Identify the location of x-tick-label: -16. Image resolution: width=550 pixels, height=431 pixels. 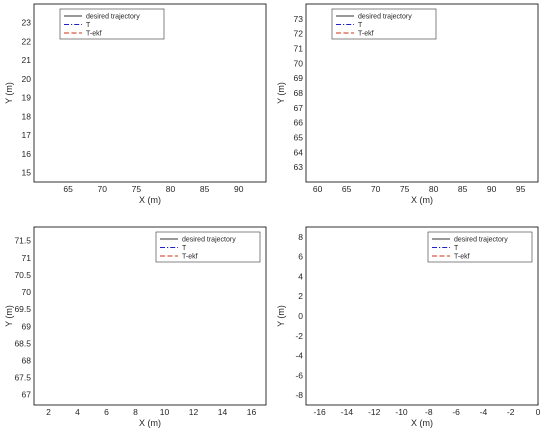
(319, 412).